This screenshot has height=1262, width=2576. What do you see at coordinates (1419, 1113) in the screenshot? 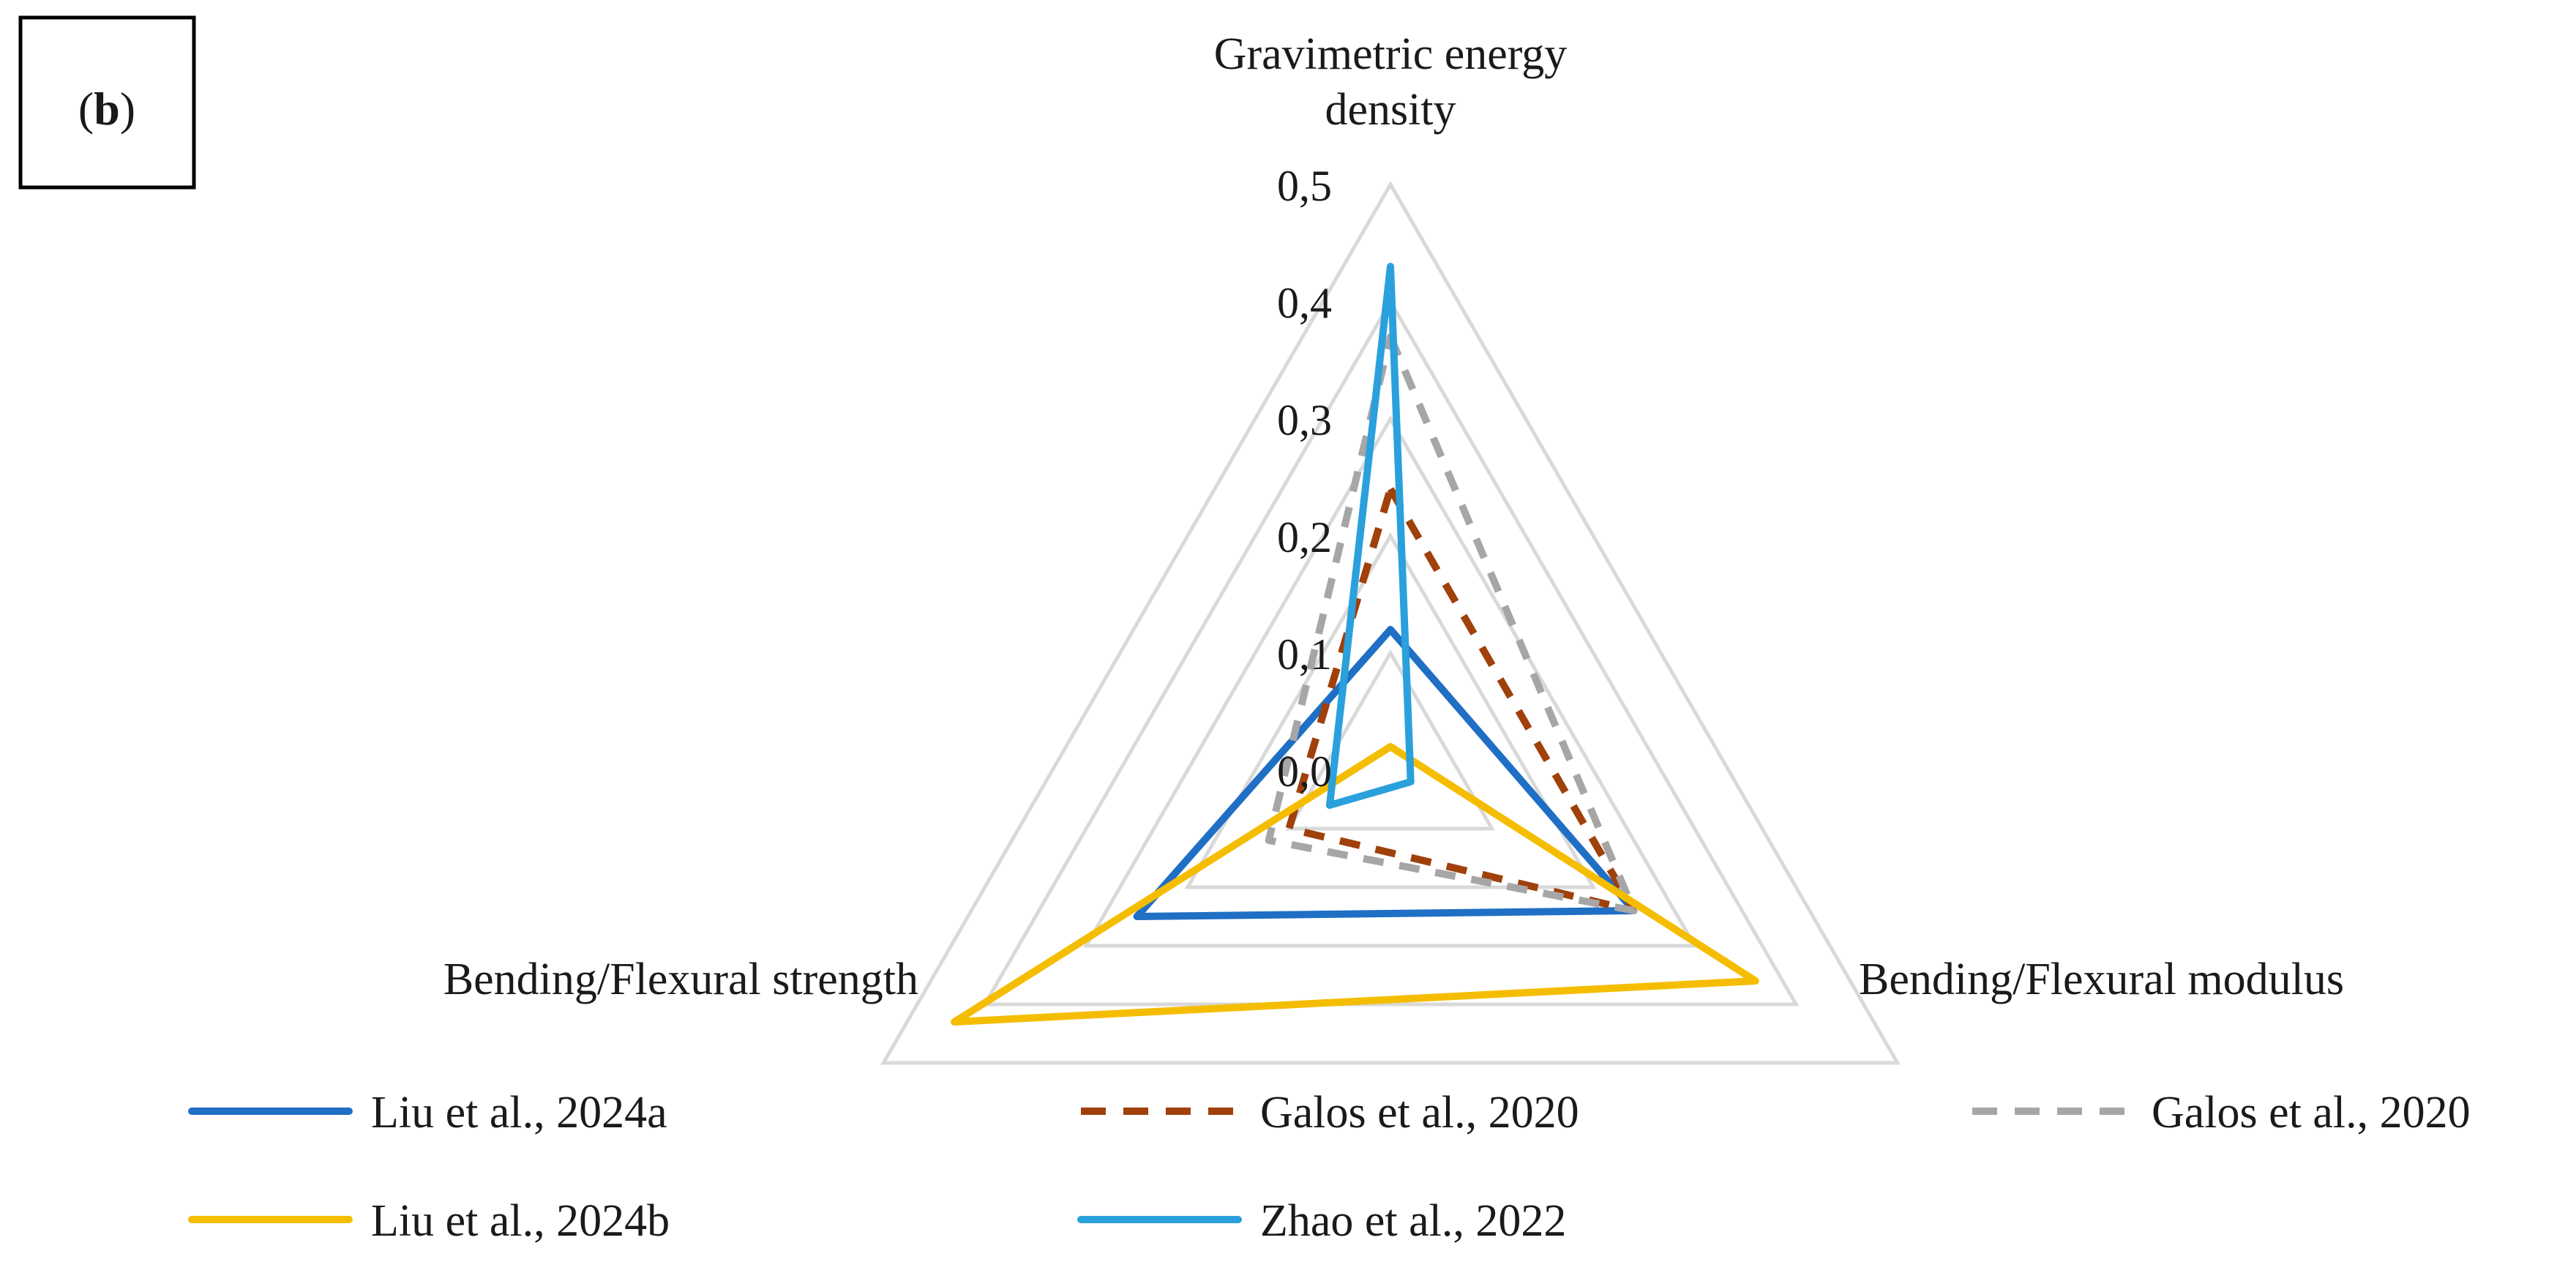
I see `legend-label-1: Galos et al., 2020` at bounding box center [1419, 1113].